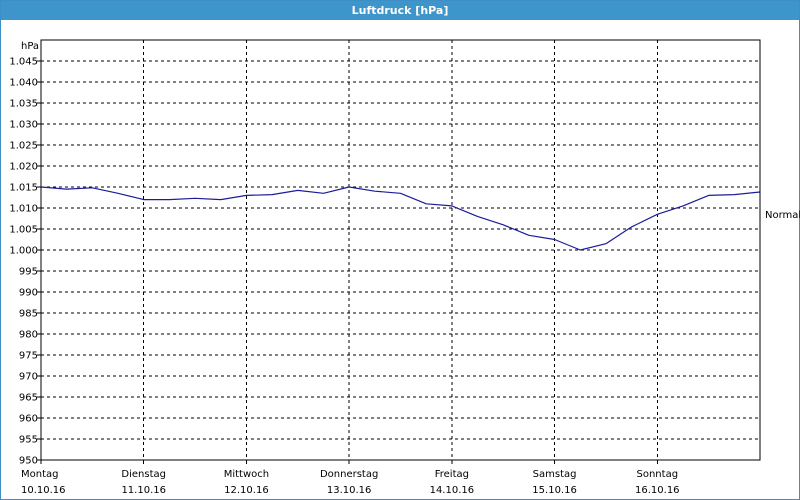 The height and width of the screenshot is (500, 800). Describe the element at coordinates (23, 188) in the screenshot. I see `y-tick-label: 1.015` at that location.